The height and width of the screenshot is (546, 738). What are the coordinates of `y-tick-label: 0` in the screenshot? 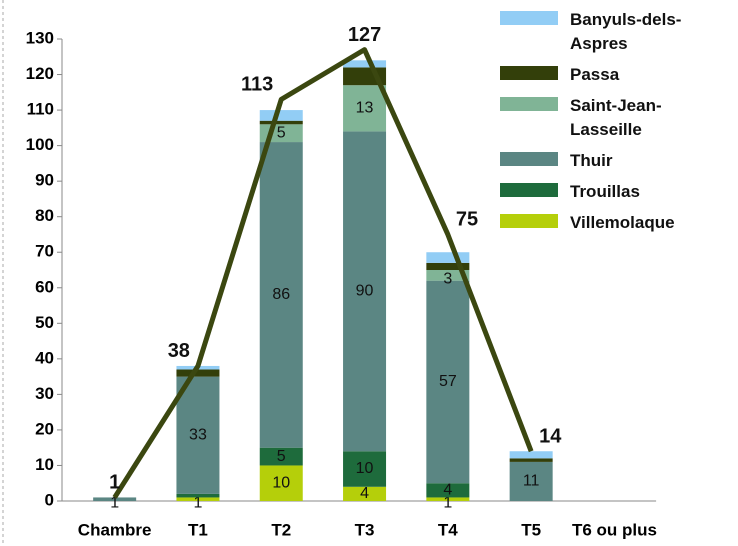 It's located at (49, 499).